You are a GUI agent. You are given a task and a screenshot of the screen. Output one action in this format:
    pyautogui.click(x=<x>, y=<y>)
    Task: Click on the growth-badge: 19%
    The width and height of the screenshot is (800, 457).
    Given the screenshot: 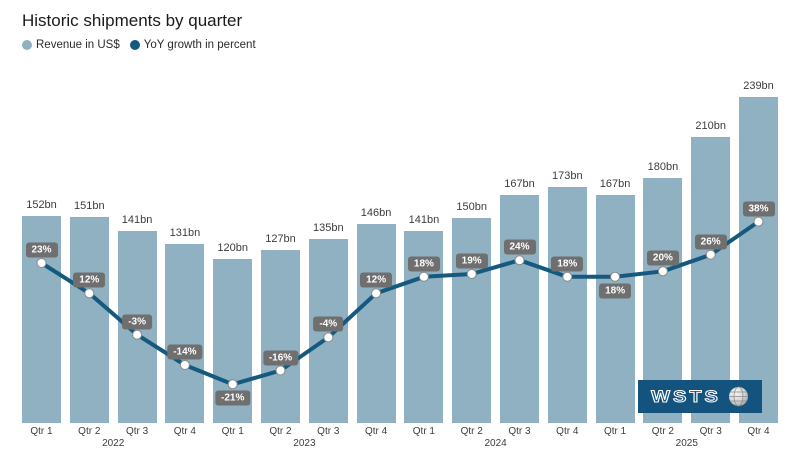 What is the action you would take?
    pyautogui.click(x=471, y=261)
    